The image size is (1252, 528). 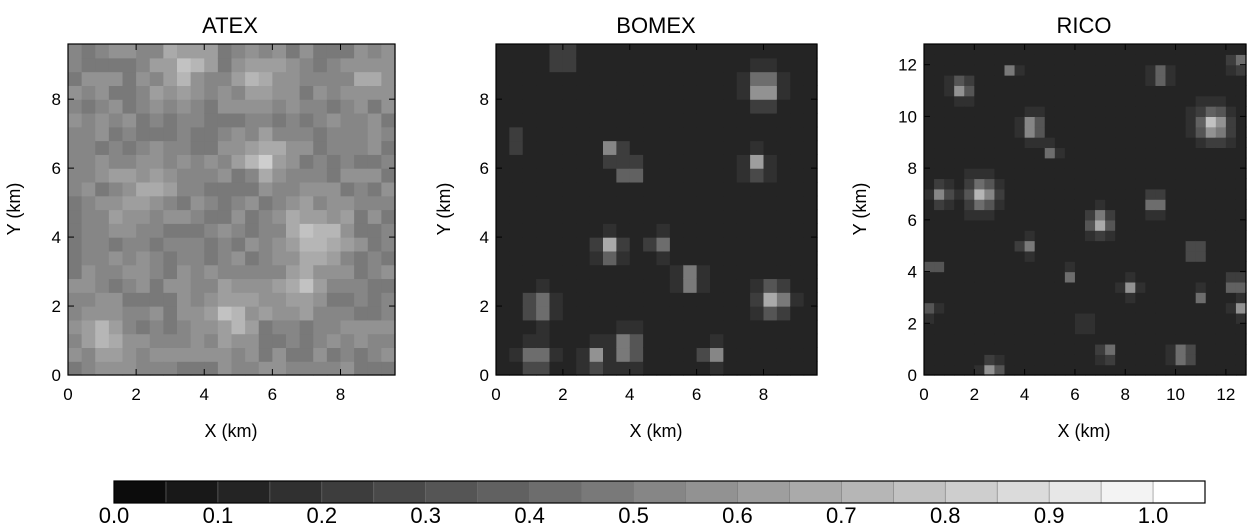 I want to click on x-tick-label: 10, so click(x=1175, y=394).